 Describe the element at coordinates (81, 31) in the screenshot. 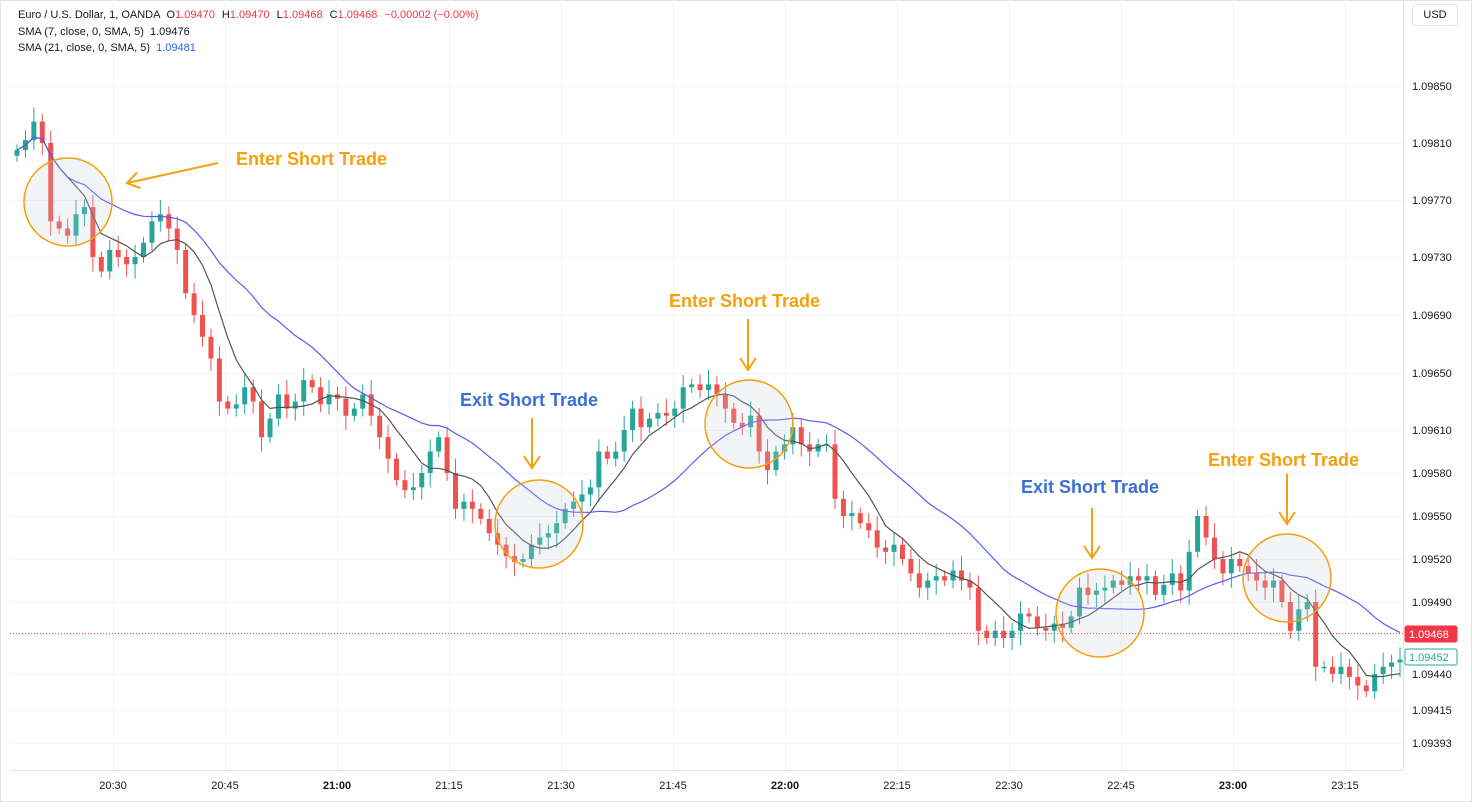

I see `sma7-label: SMA (7, close, 0, SMA, 5)` at that location.